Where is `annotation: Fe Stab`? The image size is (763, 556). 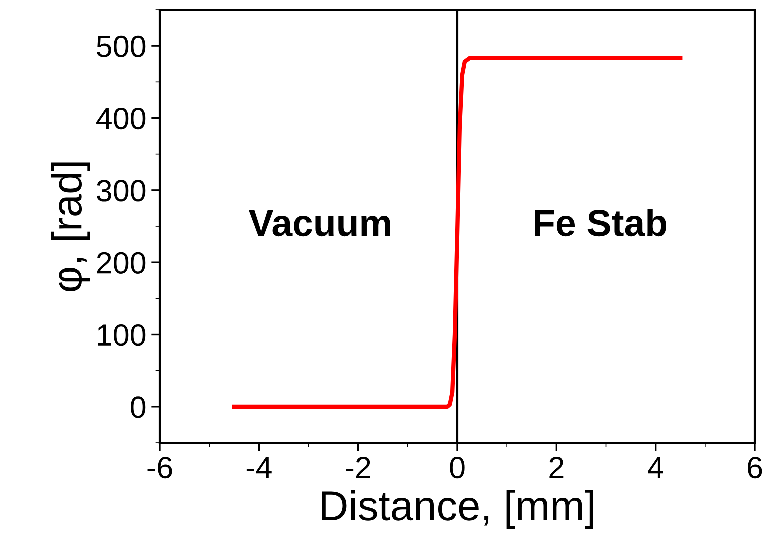
annotation: Fe Stab is located at coordinates (600, 223).